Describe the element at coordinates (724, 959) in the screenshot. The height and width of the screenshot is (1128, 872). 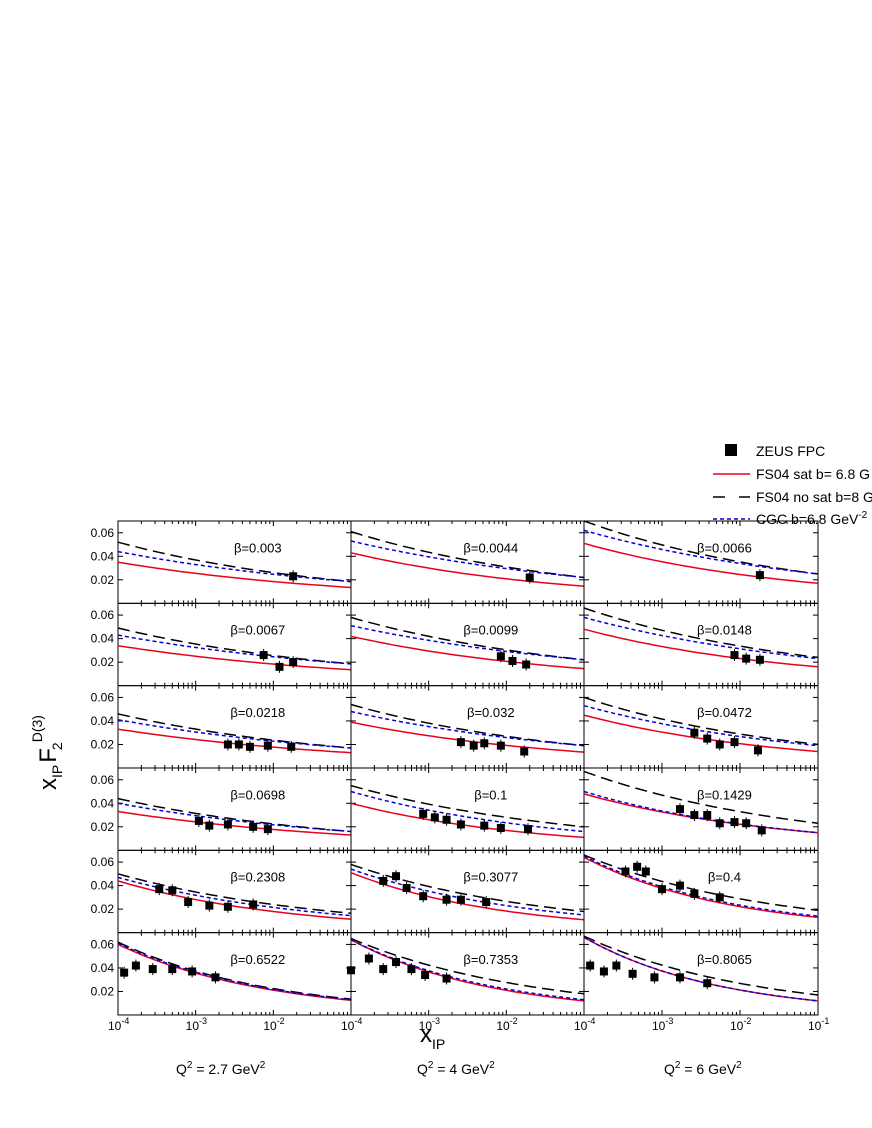
I see `beta-label: β=0.8065` at that location.